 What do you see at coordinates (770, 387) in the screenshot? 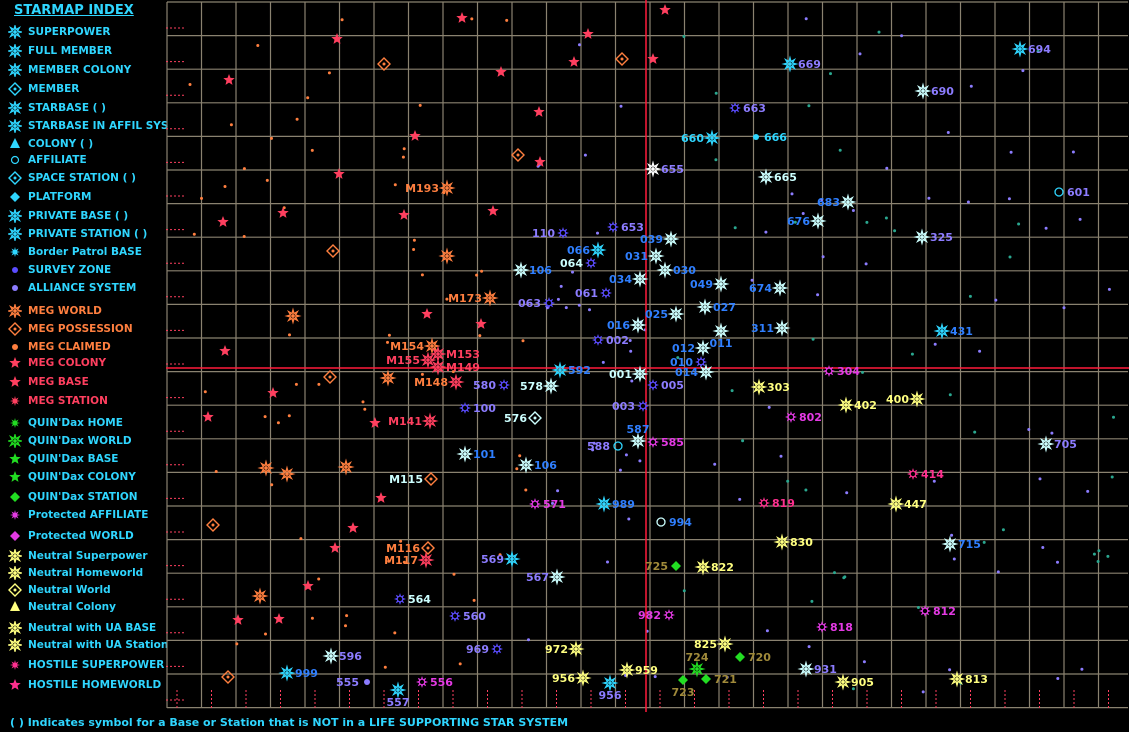
I see `star-system: 303` at bounding box center [770, 387].